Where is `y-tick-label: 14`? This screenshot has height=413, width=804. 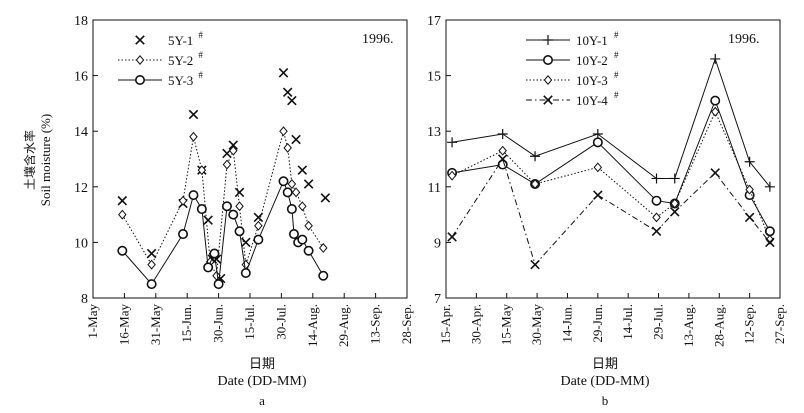
y-tick-label: 14 is located at coordinates (81, 132).